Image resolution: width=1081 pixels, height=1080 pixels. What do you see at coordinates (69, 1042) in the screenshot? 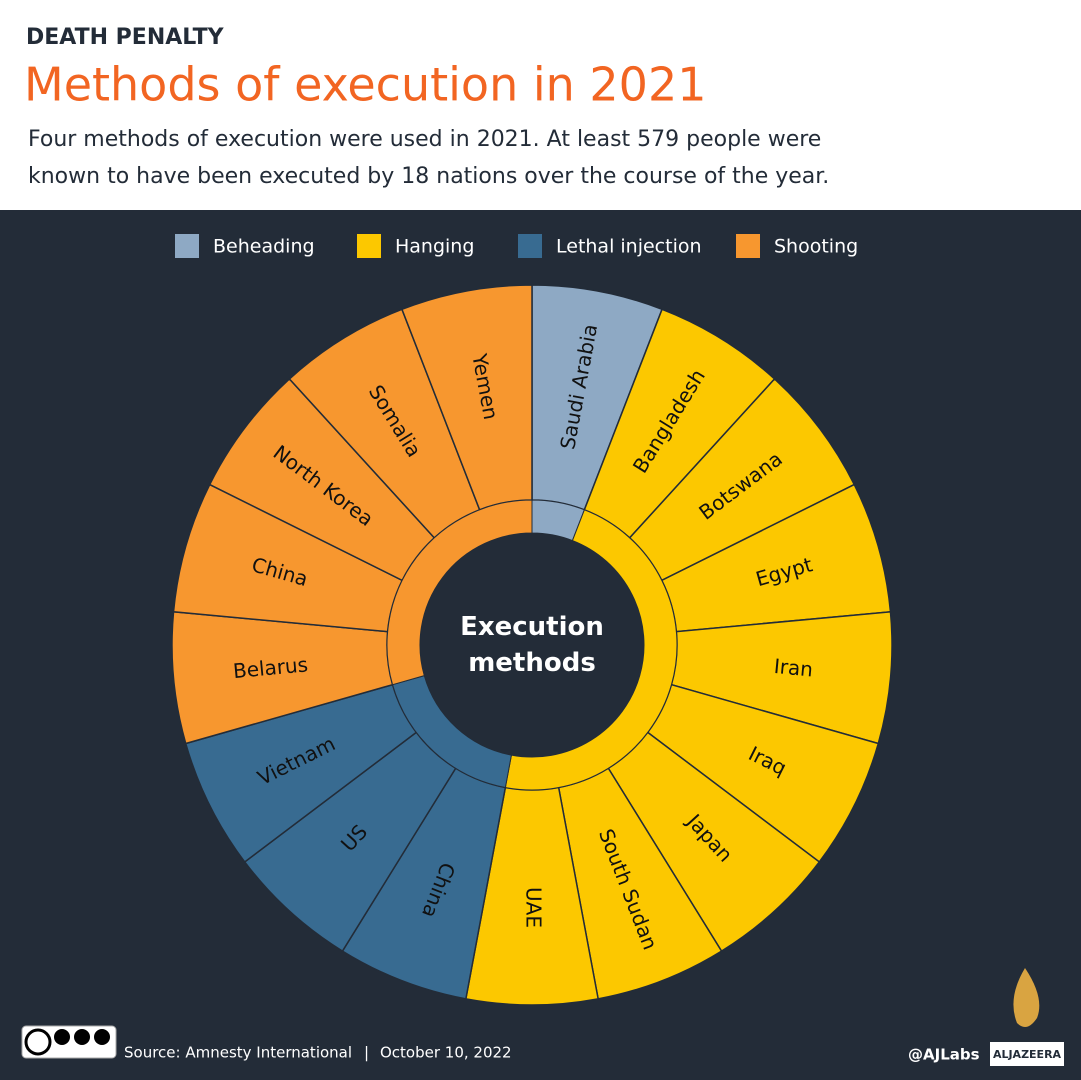
I see `cc-badge` at bounding box center [69, 1042].